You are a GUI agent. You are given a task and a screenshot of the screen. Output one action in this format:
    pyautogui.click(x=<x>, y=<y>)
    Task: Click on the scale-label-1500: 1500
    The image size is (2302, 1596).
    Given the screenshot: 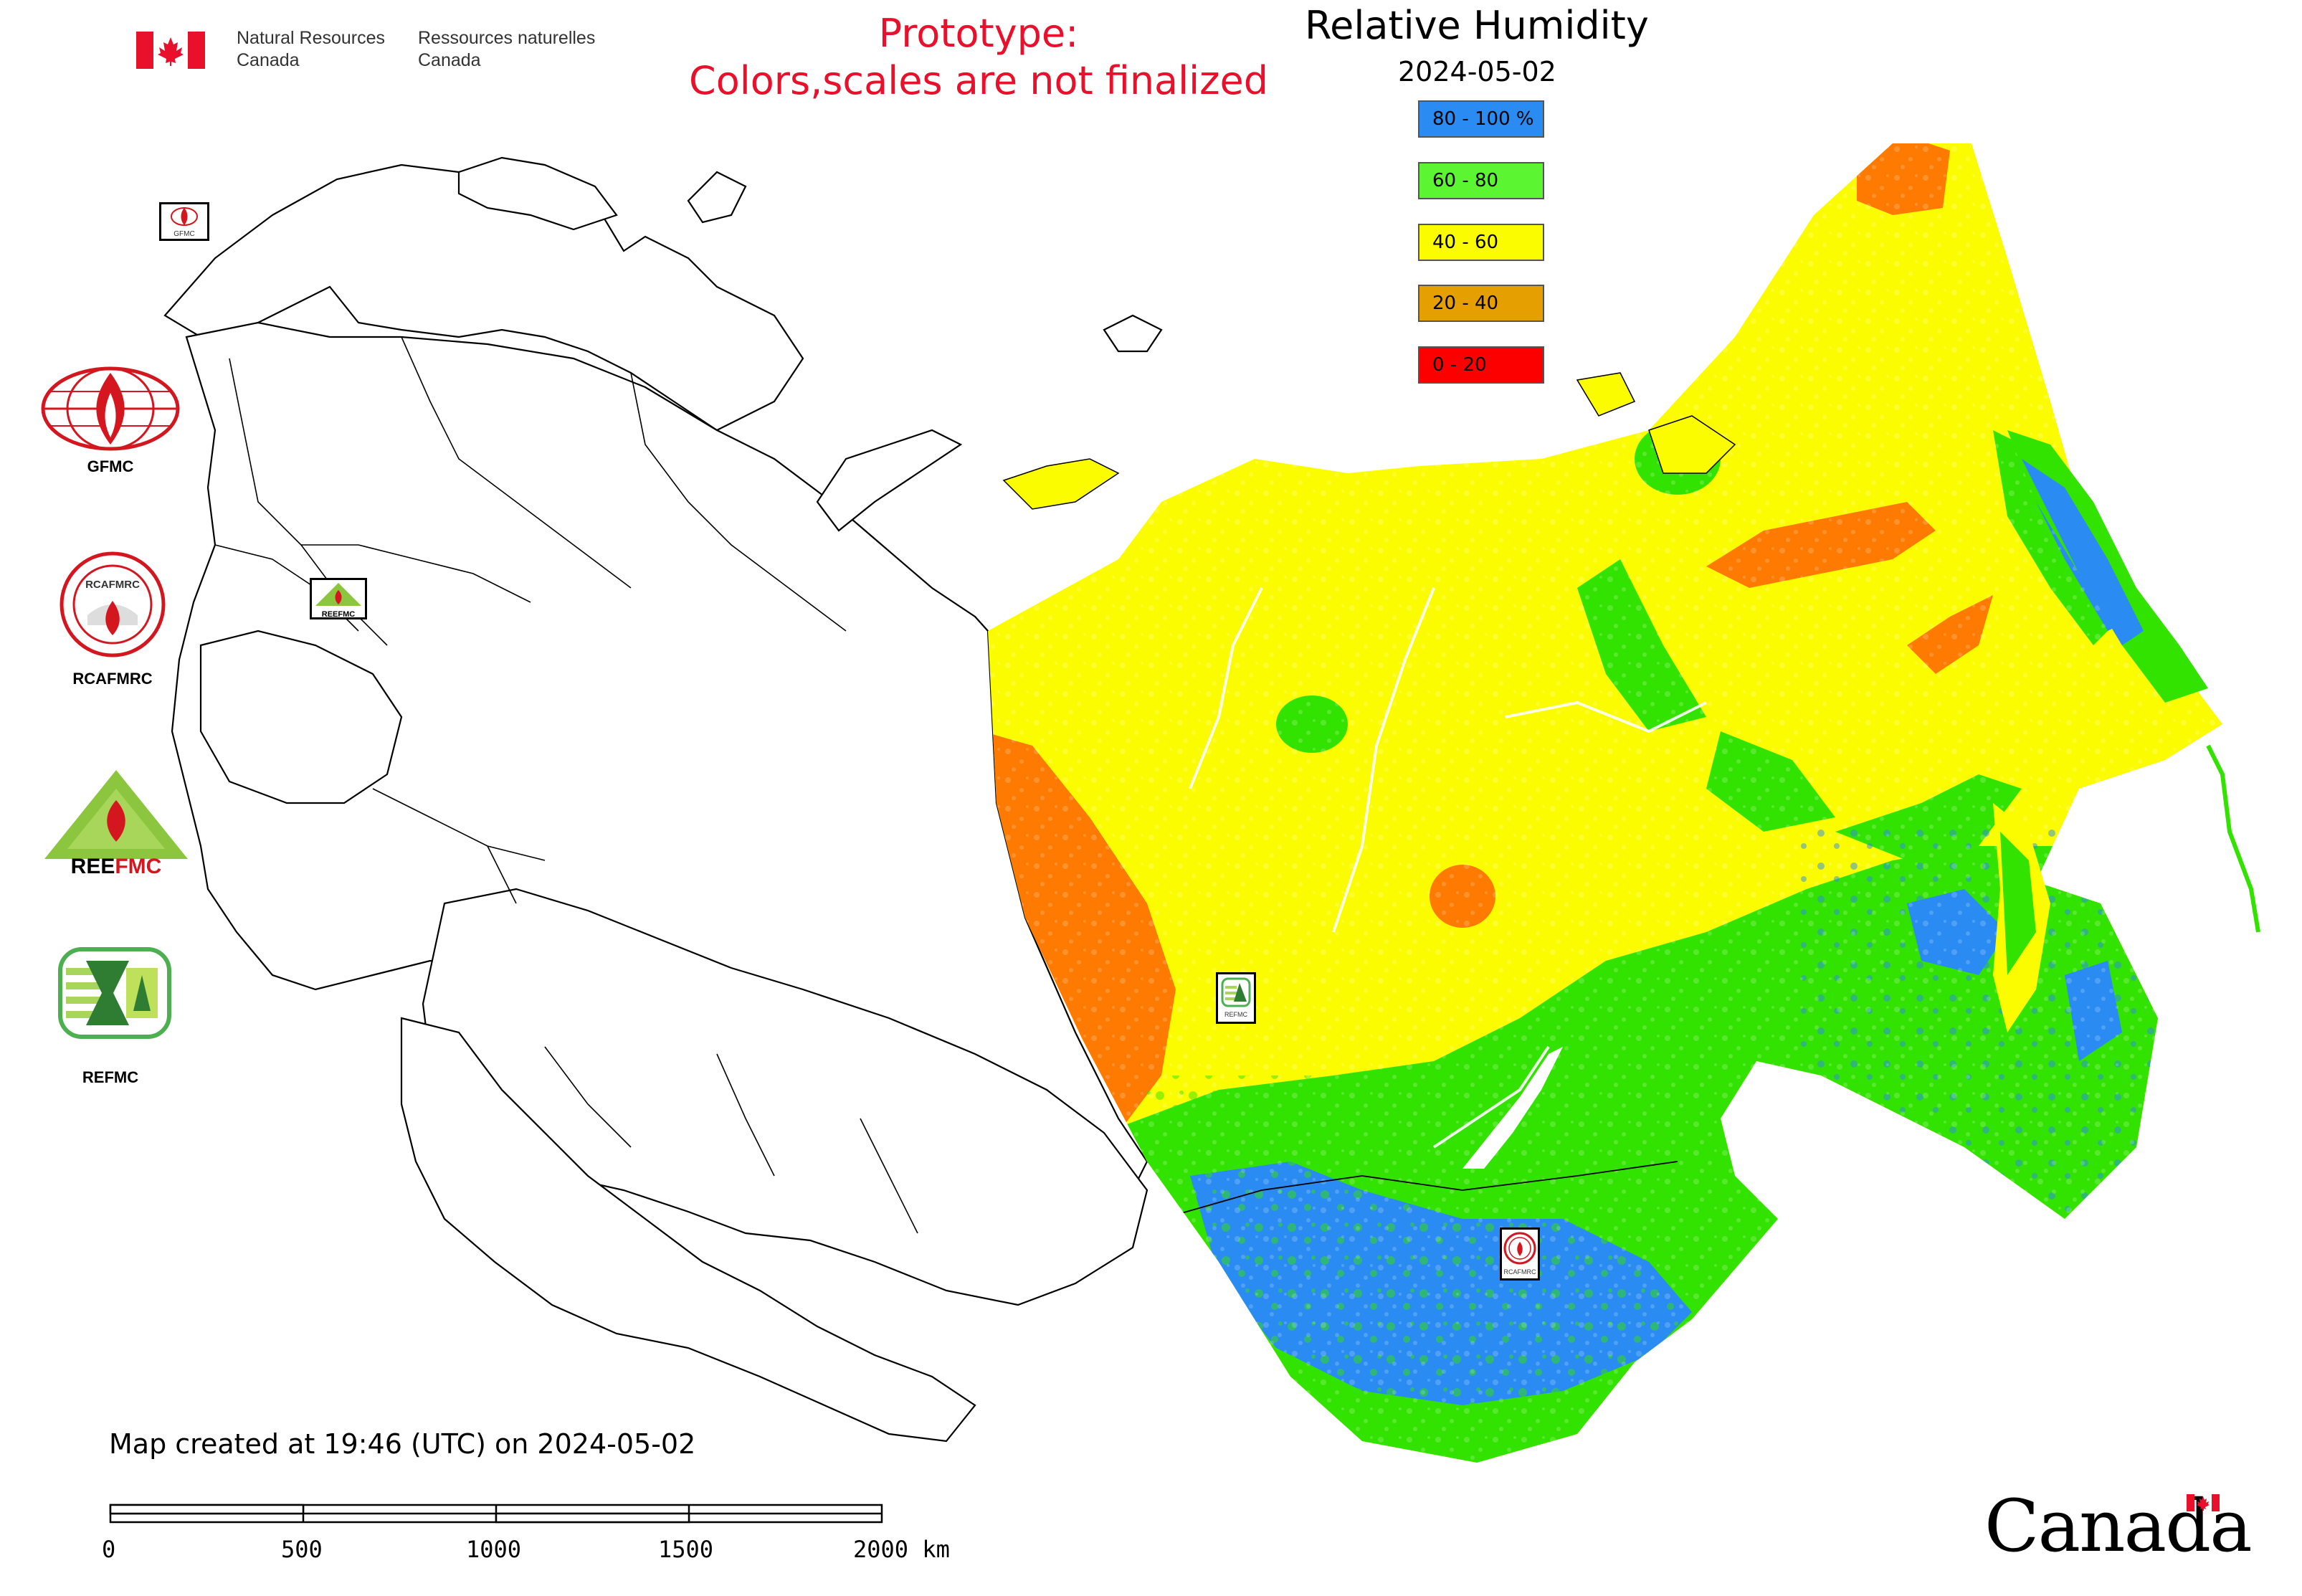 What is the action you would take?
    pyautogui.click(x=686, y=1549)
    